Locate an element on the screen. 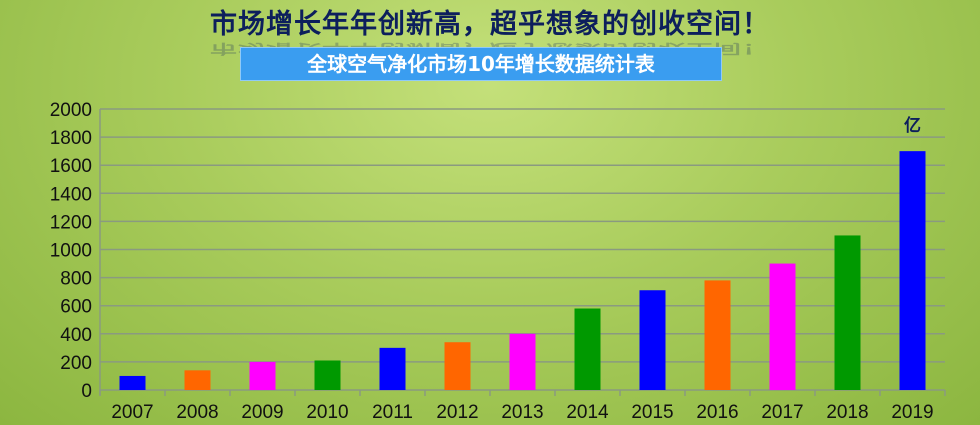 This screenshot has width=980, height=425. y-tick-label: 600 is located at coordinates (76, 307).